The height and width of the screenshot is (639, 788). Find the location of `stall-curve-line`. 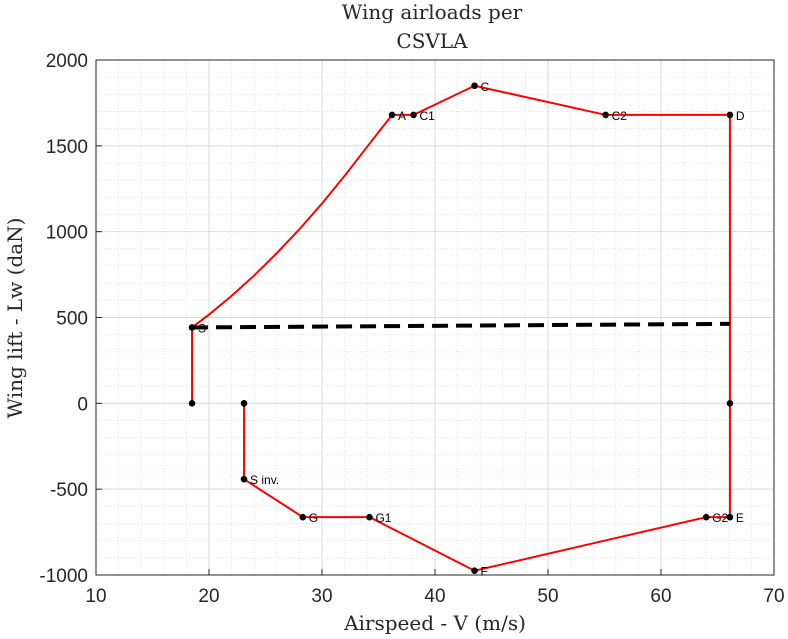

stall-curve-line is located at coordinates (292, 221).